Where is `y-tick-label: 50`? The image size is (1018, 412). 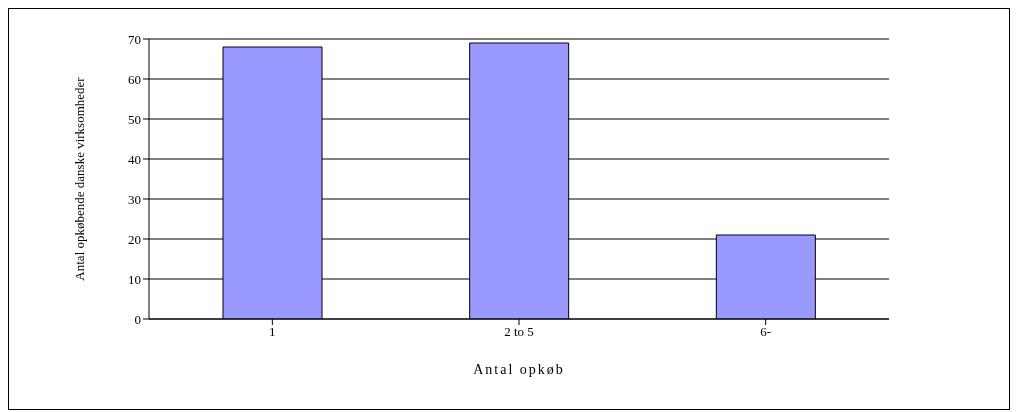
y-tick-label: 50 is located at coordinates (134, 119).